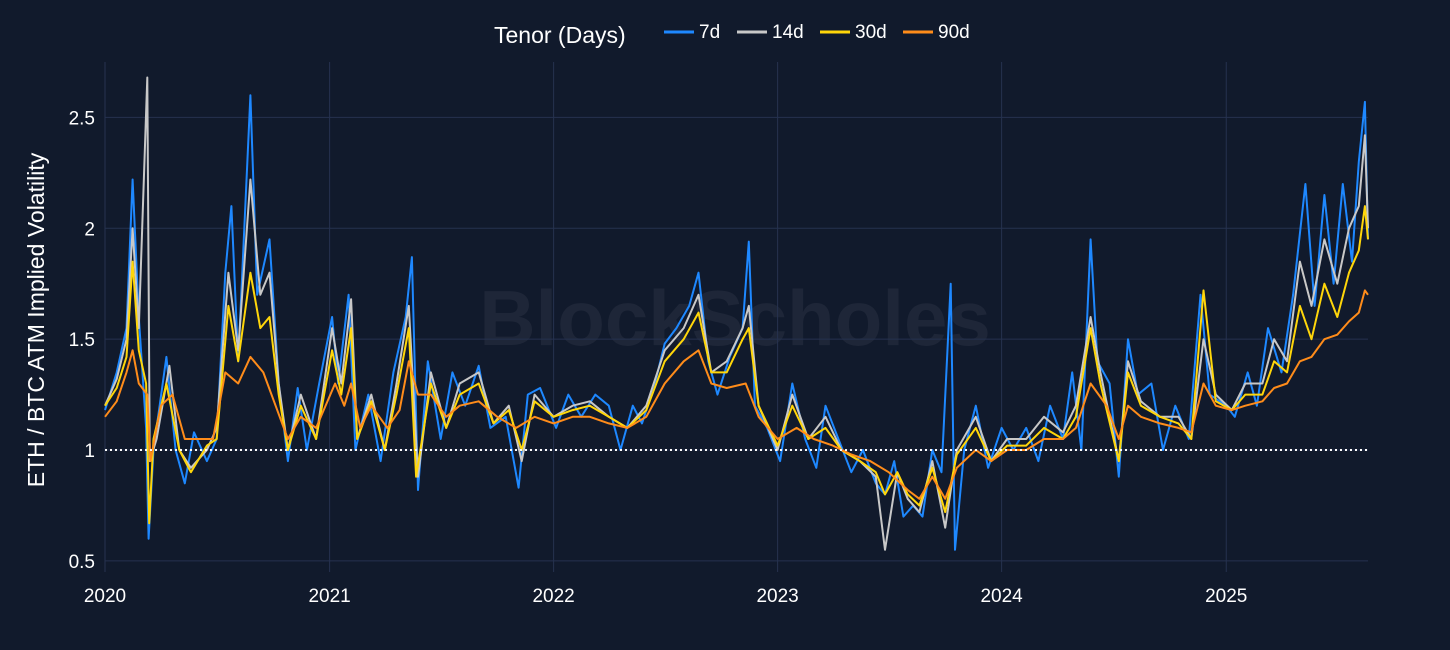  I want to click on legend-label: 7d, so click(709, 32).